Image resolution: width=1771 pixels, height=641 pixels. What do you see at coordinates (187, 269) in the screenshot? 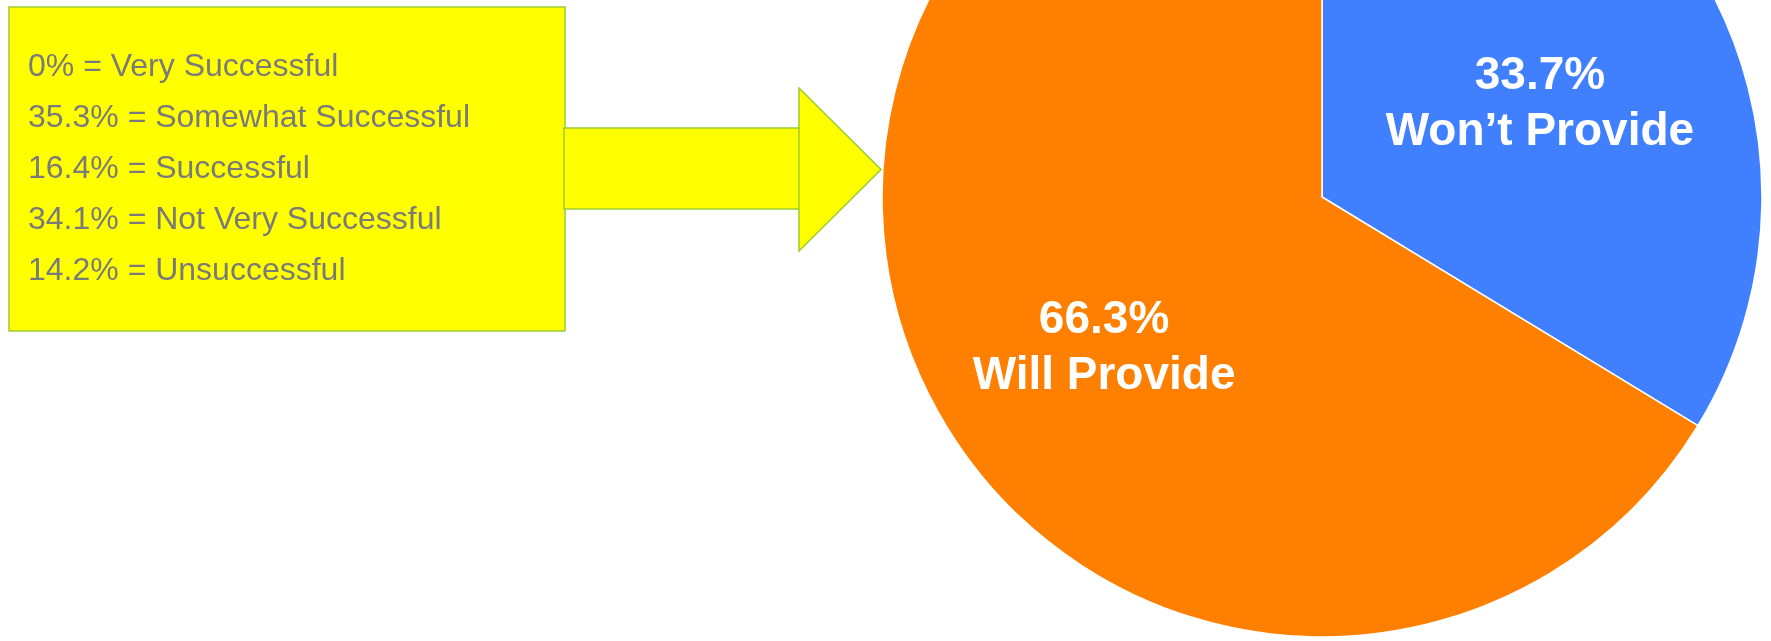
I see `text: 14.2% = Unsuccessful` at bounding box center [187, 269].